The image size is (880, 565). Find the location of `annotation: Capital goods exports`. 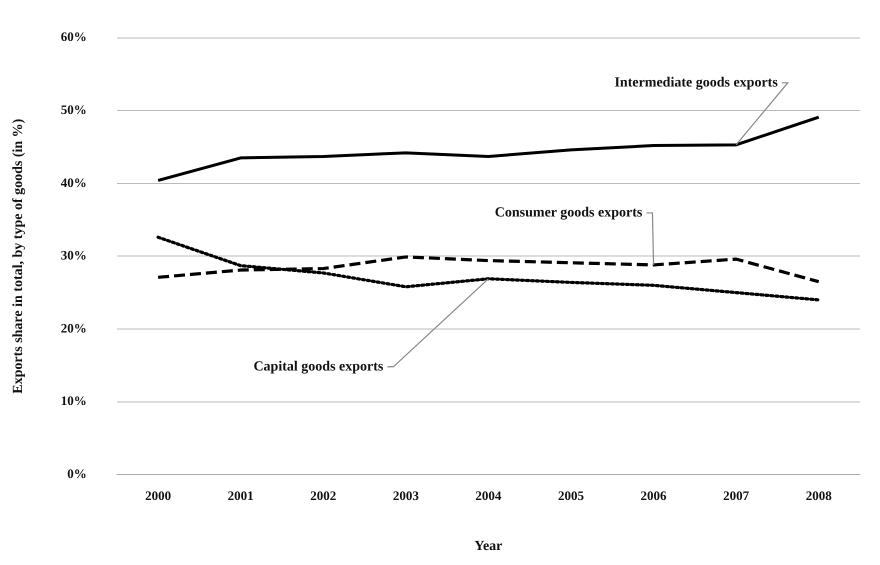

annotation: Capital goods exports is located at coordinates (318, 366).